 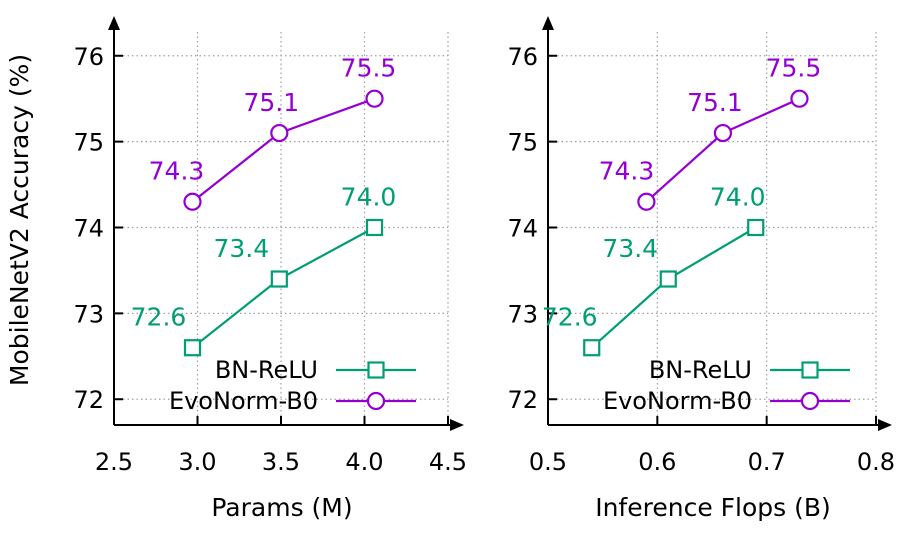 I want to click on y-axis-label: MobileNetV2 Accuracy (%), so click(x=19, y=220).